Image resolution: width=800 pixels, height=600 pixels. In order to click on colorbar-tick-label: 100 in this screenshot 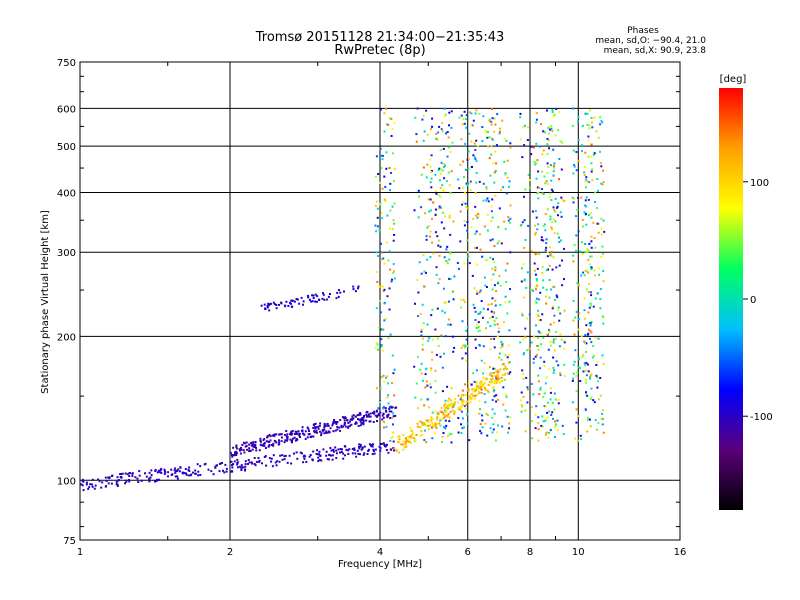, I will do `click(759, 183)`.